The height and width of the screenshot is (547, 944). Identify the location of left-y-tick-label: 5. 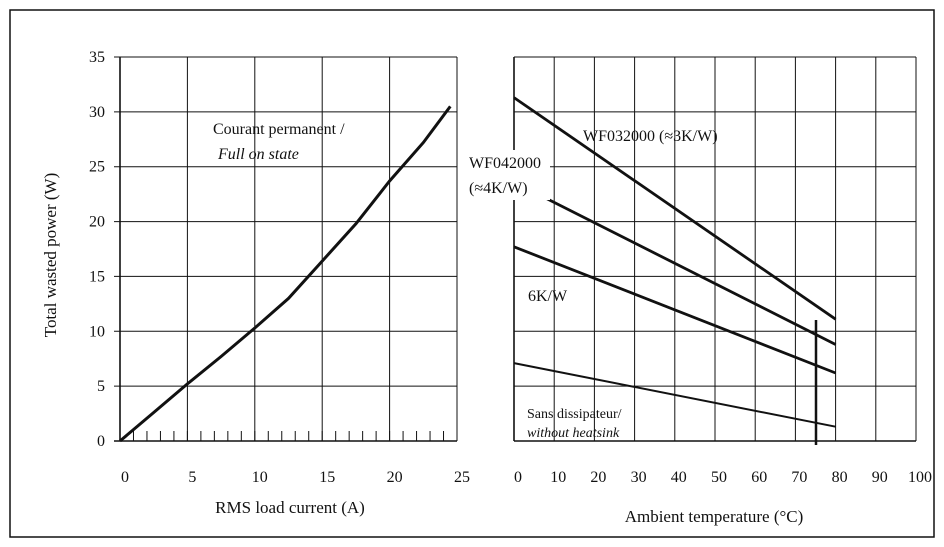
(101, 386).